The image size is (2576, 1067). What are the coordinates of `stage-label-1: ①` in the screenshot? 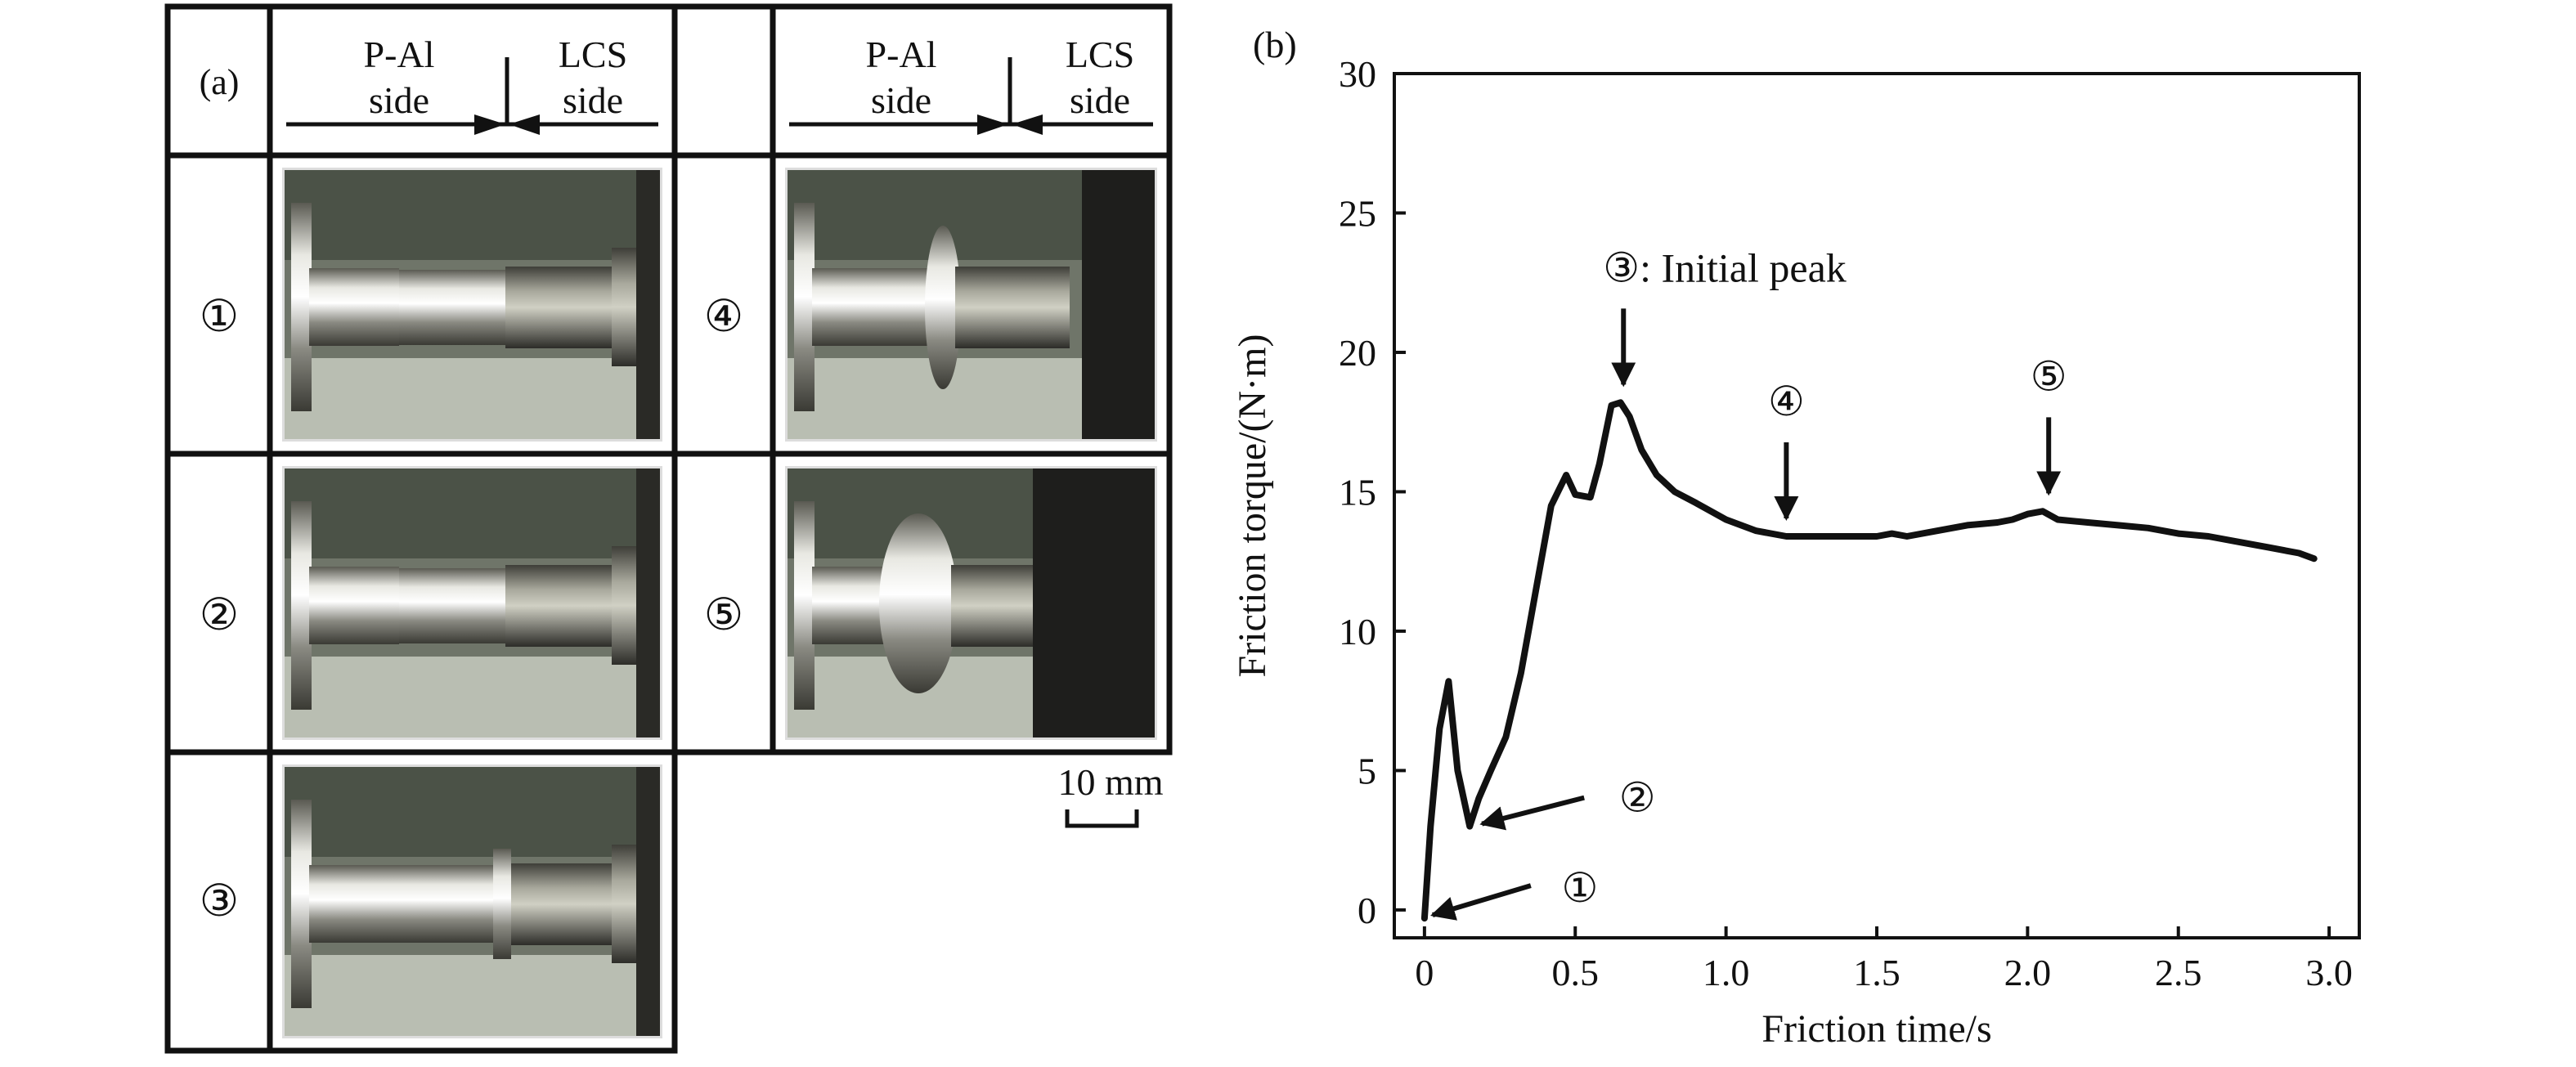 It's located at (219, 316).